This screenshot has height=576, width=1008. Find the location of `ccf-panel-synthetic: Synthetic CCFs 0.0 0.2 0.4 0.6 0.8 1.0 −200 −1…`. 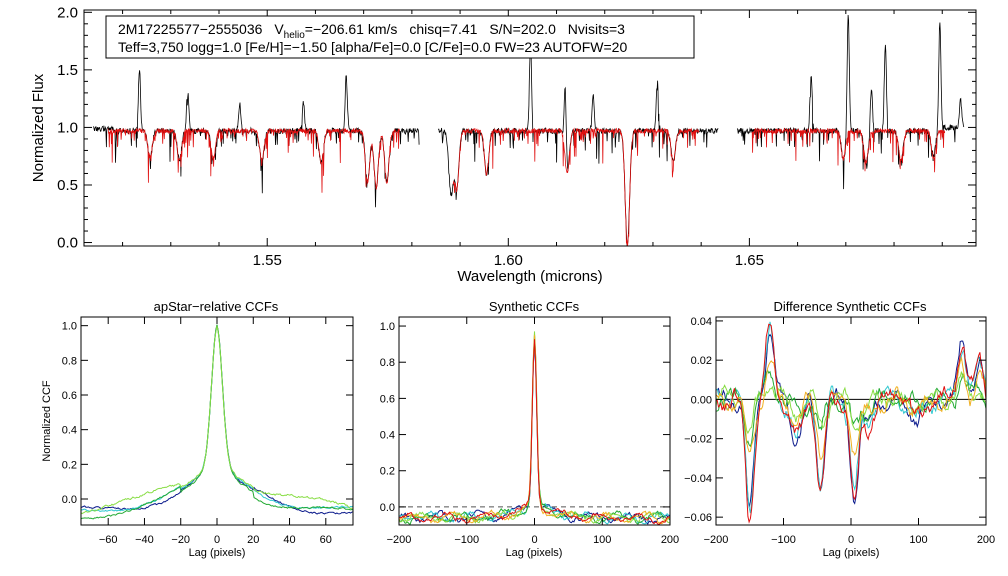

ccf-panel-synthetic: Synthetic CCFs 0.0 0.2 0.4 0.6 0.8 1.0 −200 −1… is located at coordinates (529, 429).